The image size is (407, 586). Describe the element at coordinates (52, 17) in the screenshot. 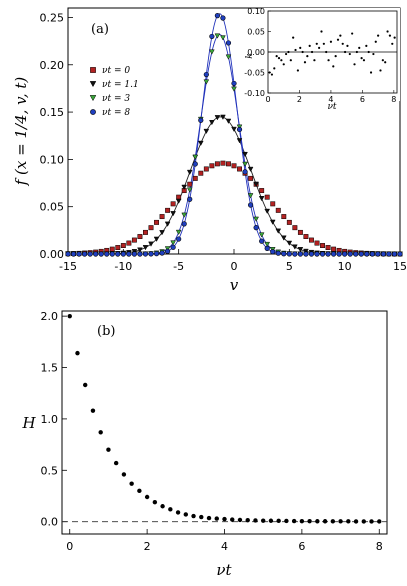

I see `y-tick-label: 0.25` at that location.